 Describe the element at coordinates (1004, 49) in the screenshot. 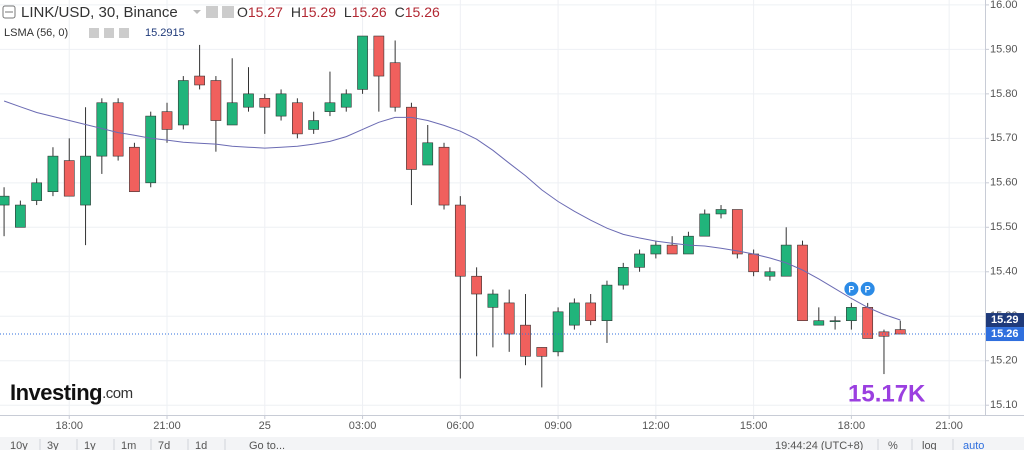

I see `y-tick-label: 15.90` at that location.